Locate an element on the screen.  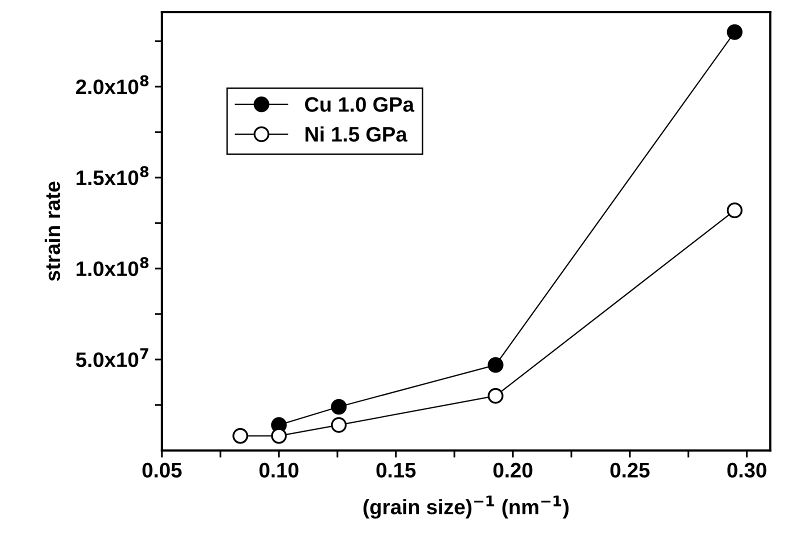
x-tick-label: 0.30 is located at coordinates (746, 470).